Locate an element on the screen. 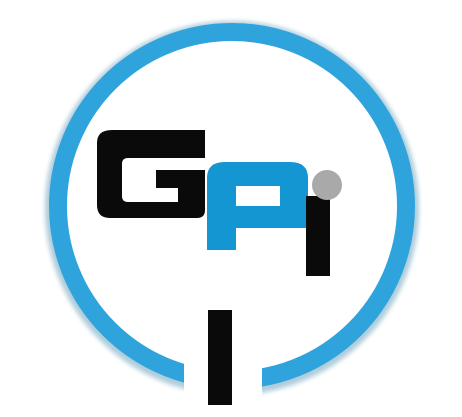 The width and height of the screenshot is (462, 417). letter-g-shape is located at coordinates (151, 174).